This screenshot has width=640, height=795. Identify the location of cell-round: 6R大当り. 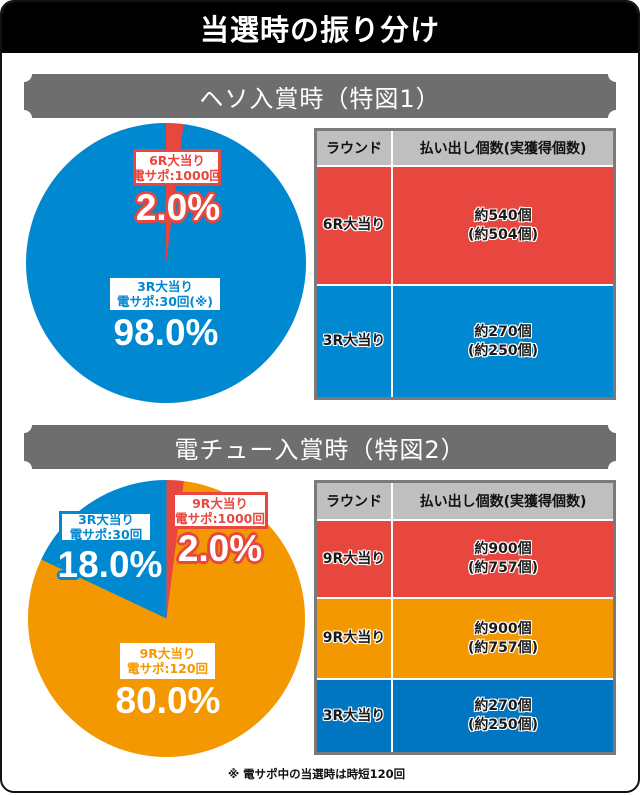
(354, 225).